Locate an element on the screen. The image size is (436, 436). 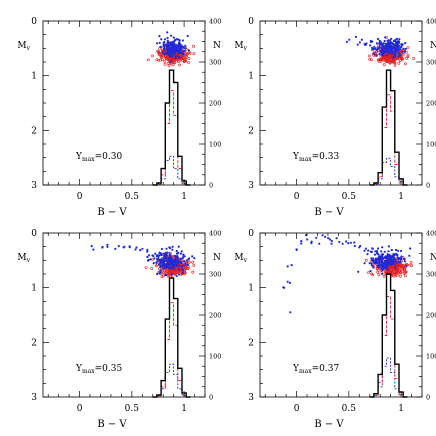
y-left-tick-label: 1 is located at coordinates (34, 77).